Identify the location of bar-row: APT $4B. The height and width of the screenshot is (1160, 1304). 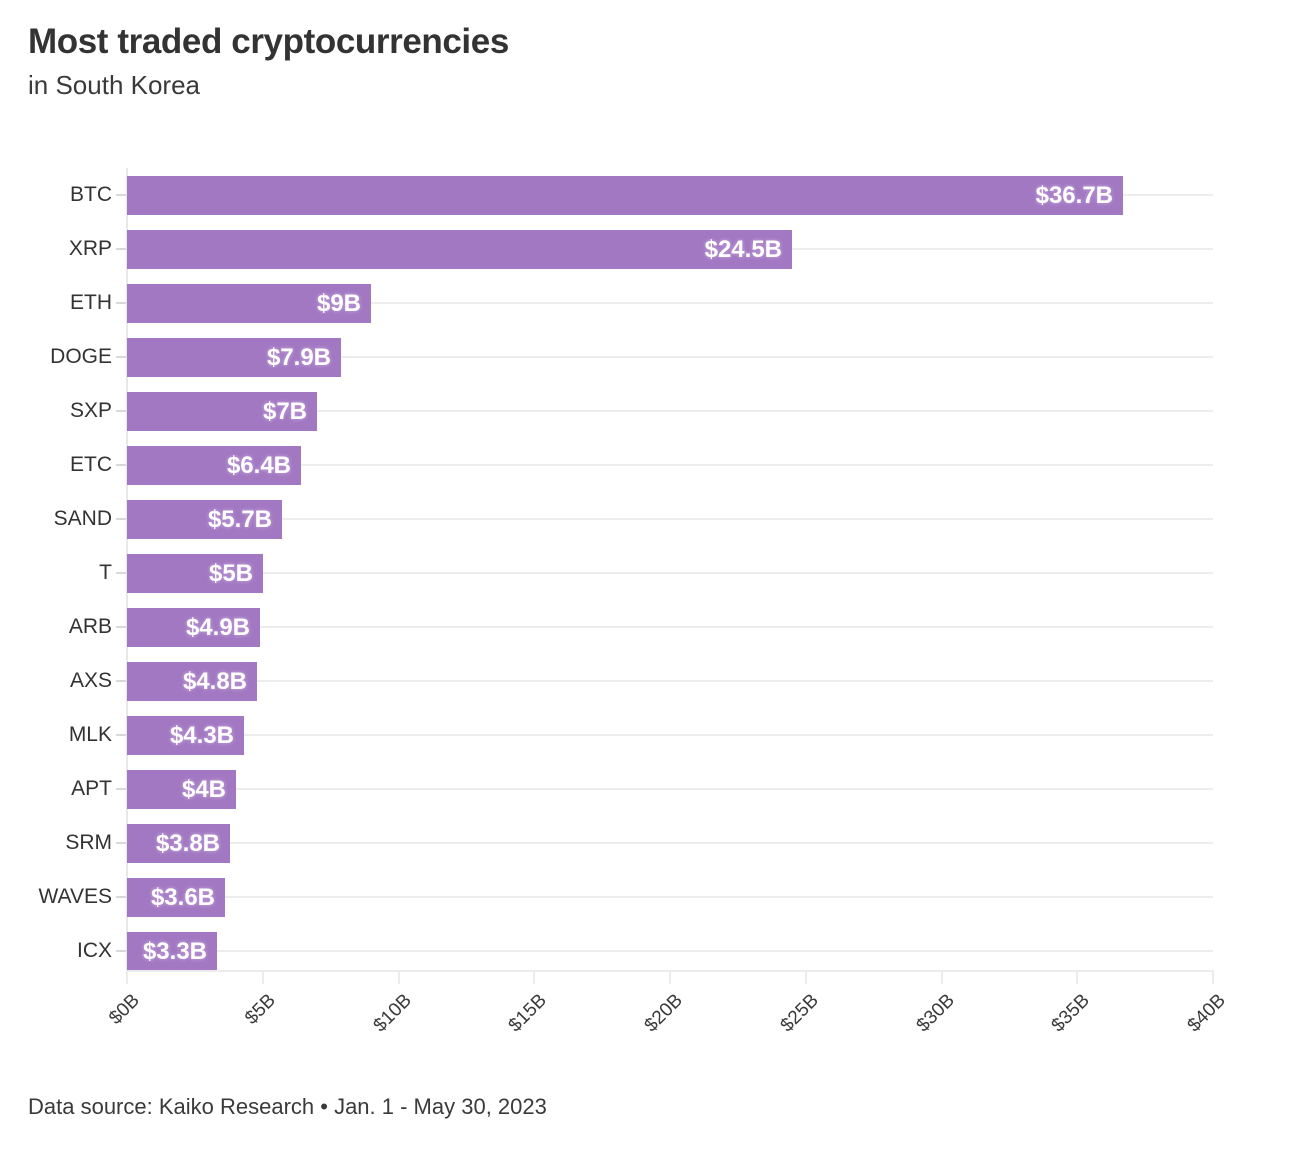
(652, 789).